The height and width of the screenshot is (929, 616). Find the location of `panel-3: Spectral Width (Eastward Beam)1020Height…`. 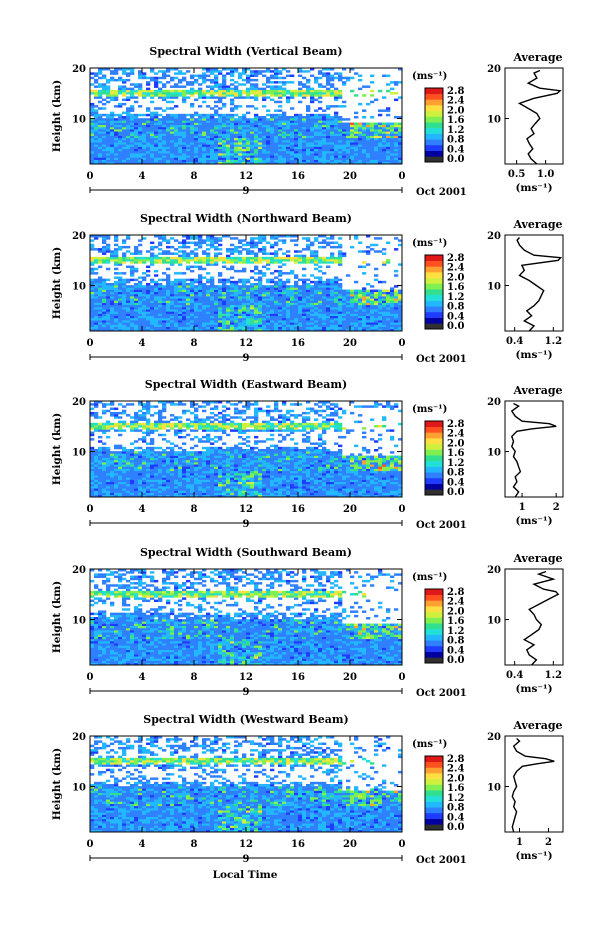

panel-3: Spectral Width (Eastward Beam)1020Height… is located at coordinates (307, 454).